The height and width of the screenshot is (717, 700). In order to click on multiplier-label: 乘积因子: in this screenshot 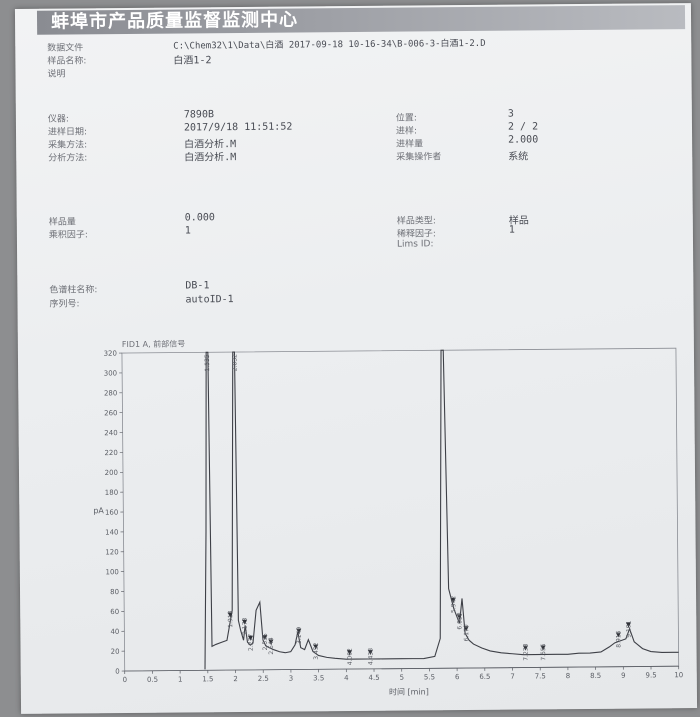, I will do `click(68, 235)`.